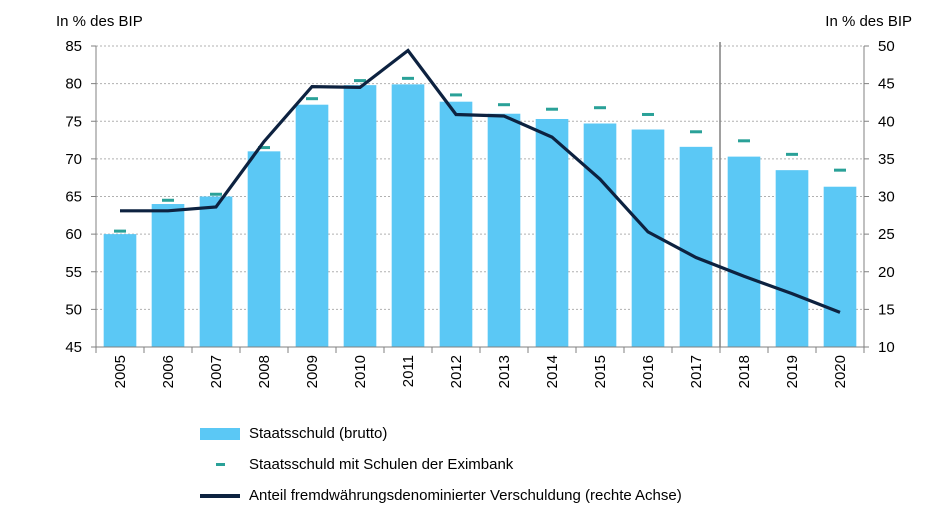 The width and height of the screenshot is (952, 511). Describe the element at coordinates (600, 235) in the screenshot. I see `bar-2015` at that location.